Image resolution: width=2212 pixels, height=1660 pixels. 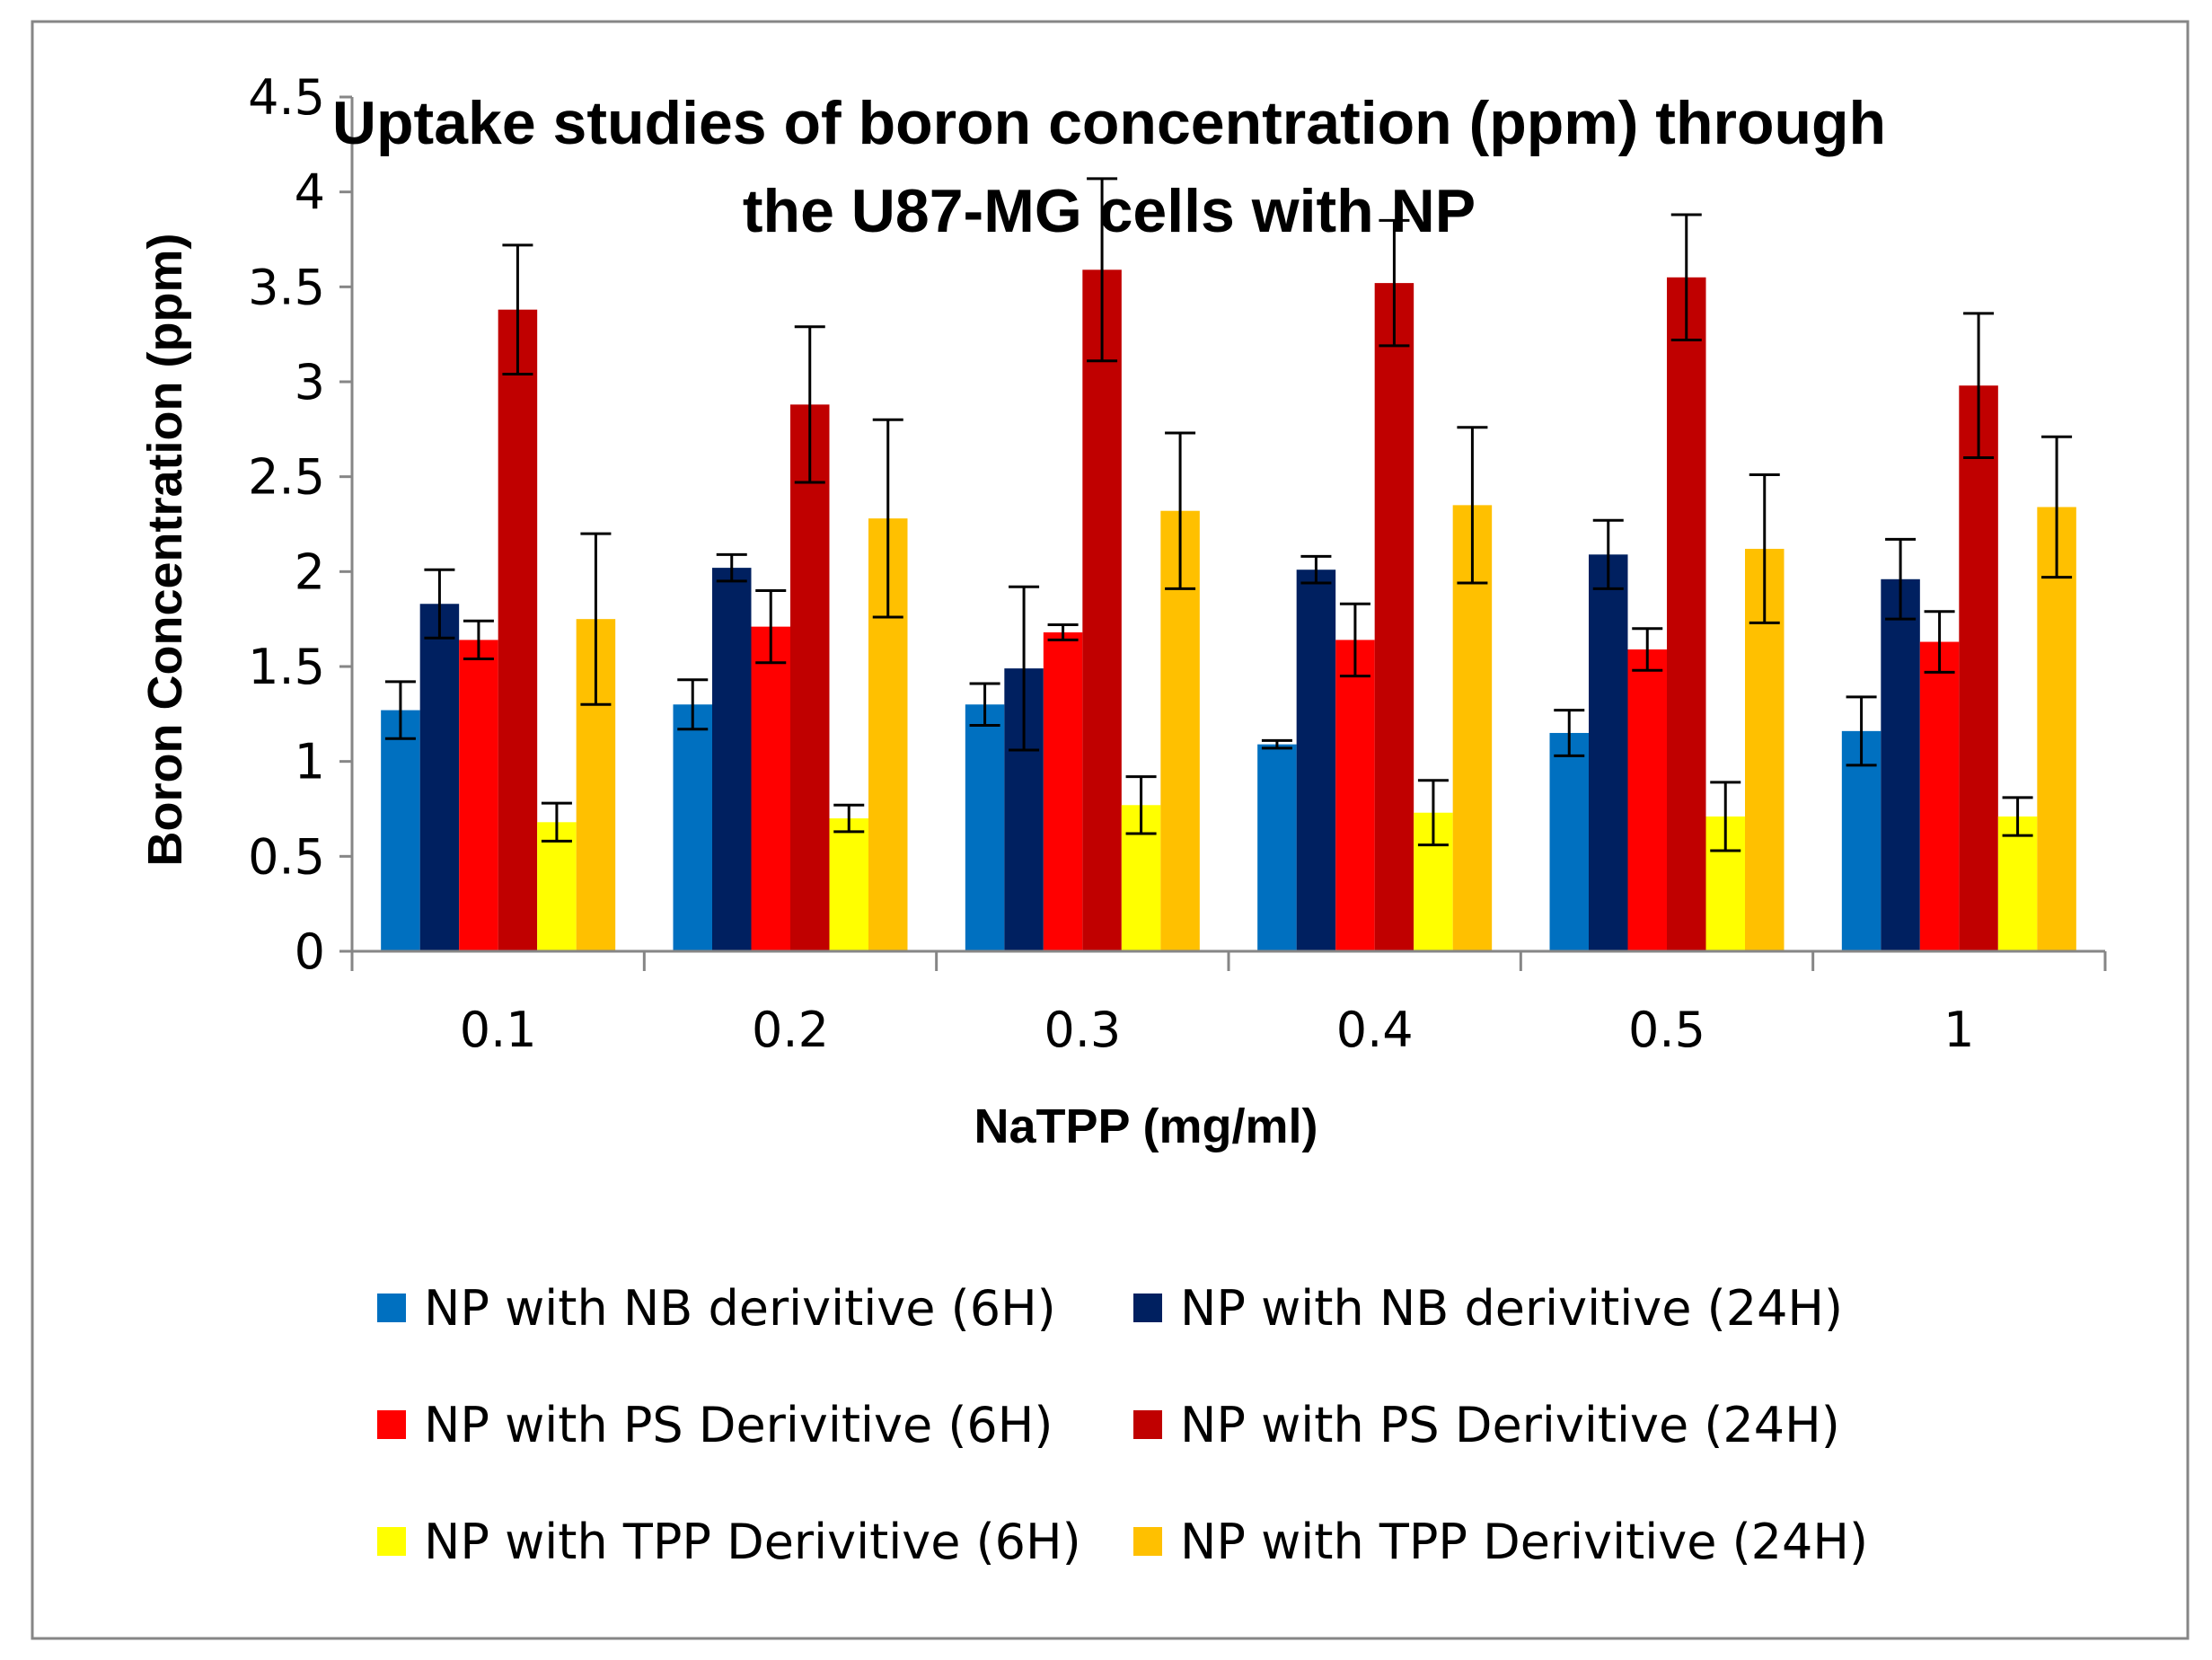 What do you see at coordinates (310, 762) in the screenshot?
I see `y-tick-label: 1` at bounding box center [310, 762].